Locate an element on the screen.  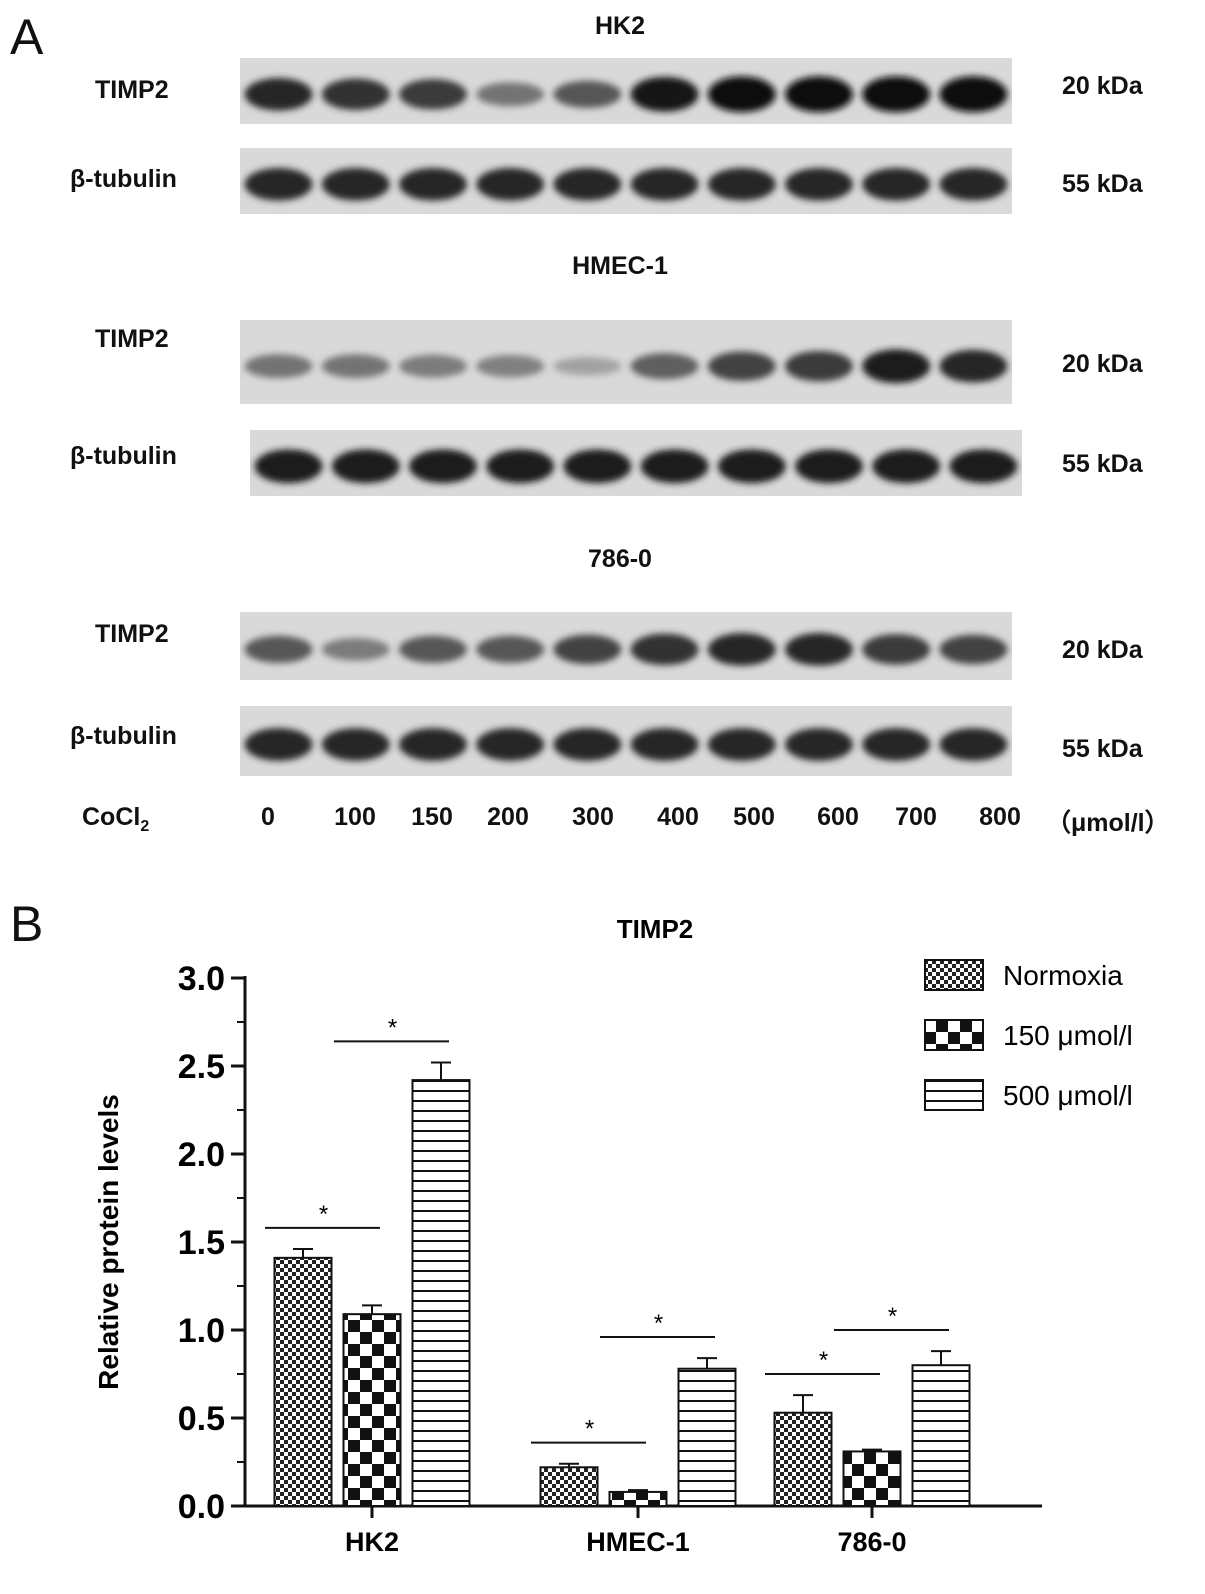
panel-a-letter: A is located at coordinates (27, 37).